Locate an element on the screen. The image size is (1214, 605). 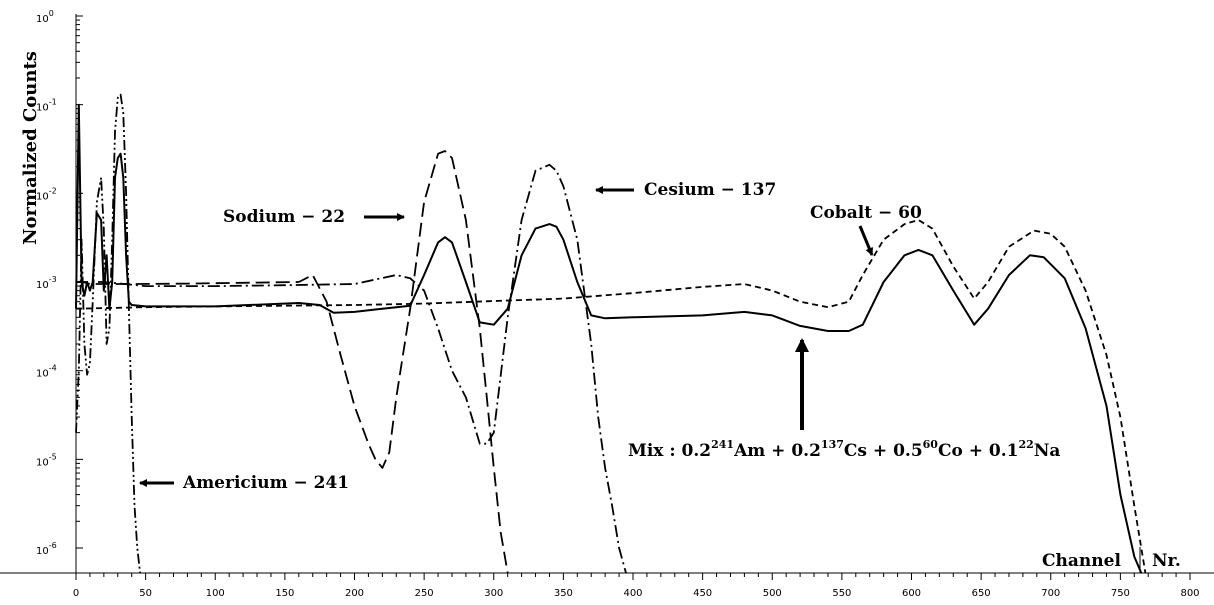
x-tick-label: 750 is located at coordinates (1120, 593).